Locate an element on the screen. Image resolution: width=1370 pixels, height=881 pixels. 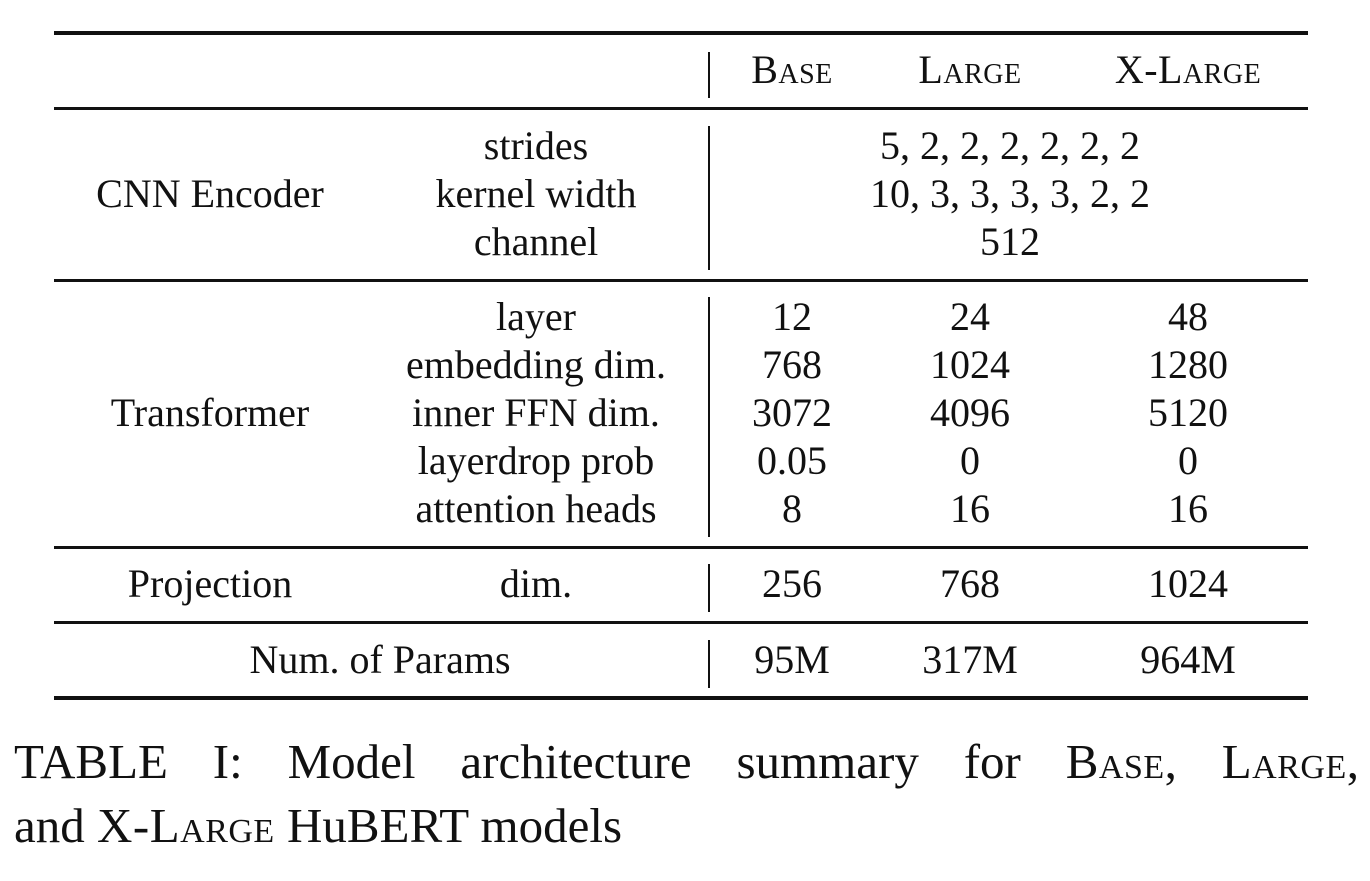
group-label-projection: Projection is located at coordinates (210, 583).